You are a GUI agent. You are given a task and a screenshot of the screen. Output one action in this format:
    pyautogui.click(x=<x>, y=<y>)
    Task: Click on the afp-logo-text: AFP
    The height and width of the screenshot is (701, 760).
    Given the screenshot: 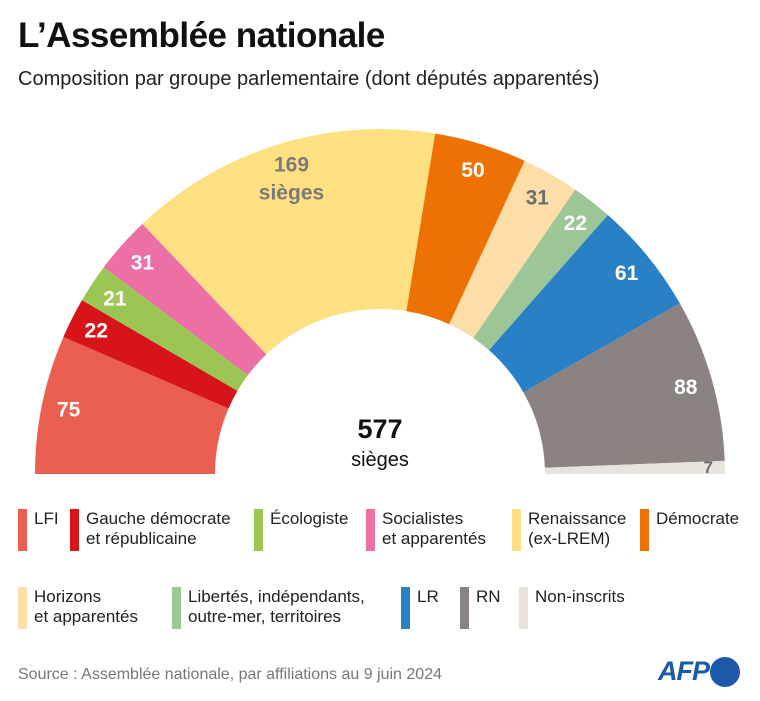 What is the action you would take?
    pyautogui.click(x=684, y=671)
    